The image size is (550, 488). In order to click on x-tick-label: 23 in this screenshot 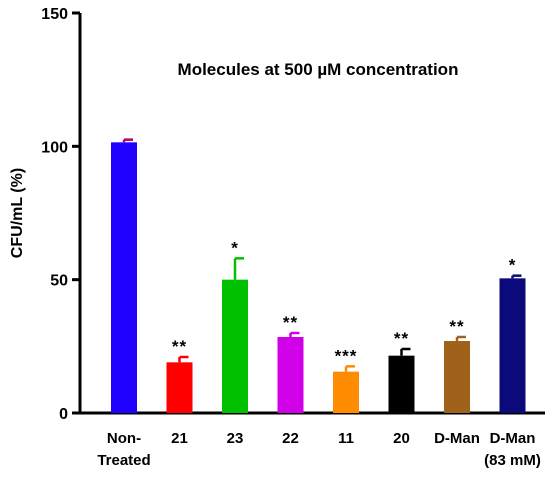, I will do `click(235, 438)`.